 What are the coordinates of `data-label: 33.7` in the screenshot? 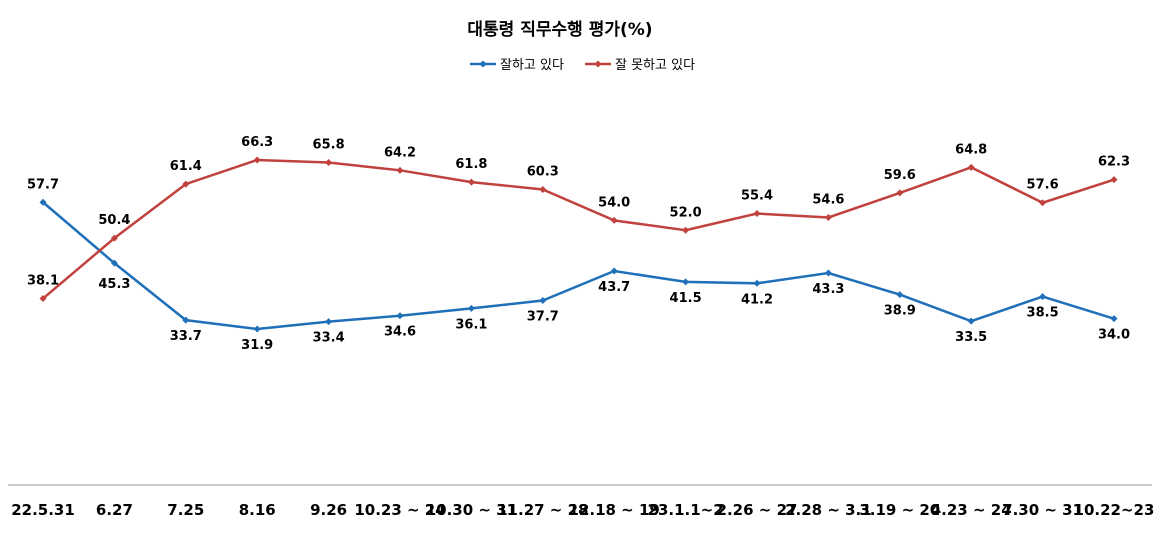 It's located at (186, 336).